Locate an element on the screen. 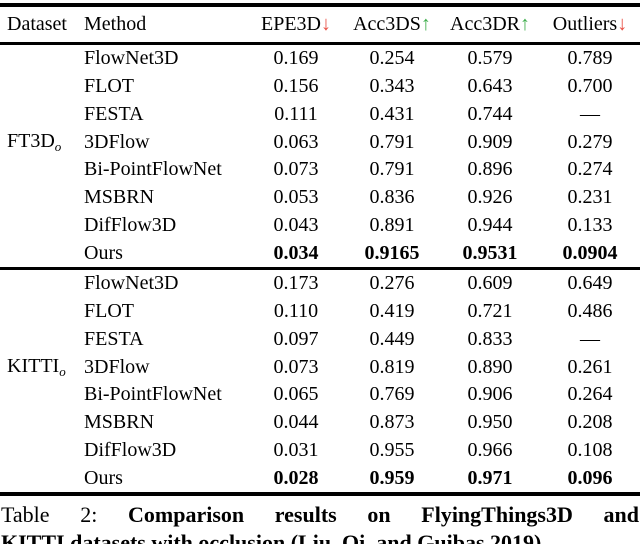 The width and height of the screenshot is (640, 544). acc3dr-cell: 0.896 is located at coordinates (490, 169).